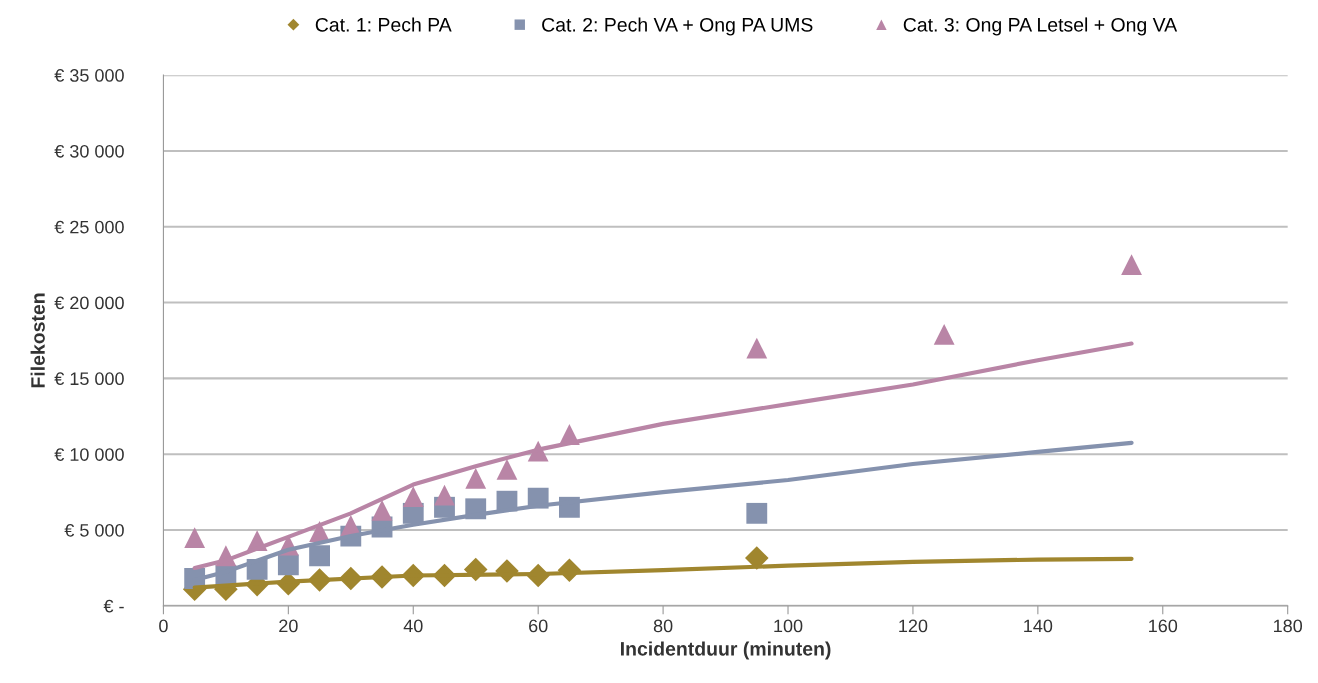  I want to click on legend-label: Cat. 1: Pech PA, so click(383, 24).